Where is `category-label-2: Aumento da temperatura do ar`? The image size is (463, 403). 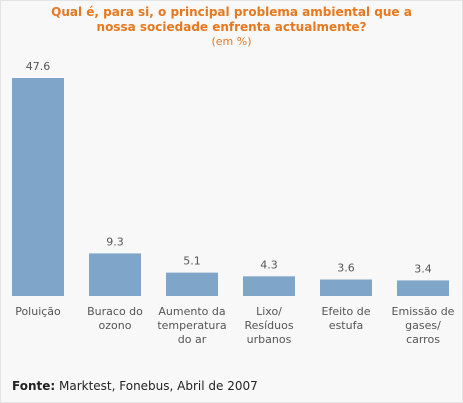
category-label-2: Aumento da temperatura do ar is located at coordinates (191, 325).